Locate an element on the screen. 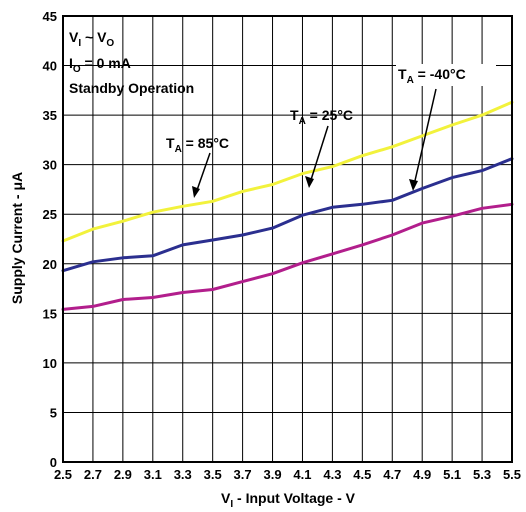 The image size is (526, 512). series-label-25c: TA = 25°C is located at coordinates (321, 117).